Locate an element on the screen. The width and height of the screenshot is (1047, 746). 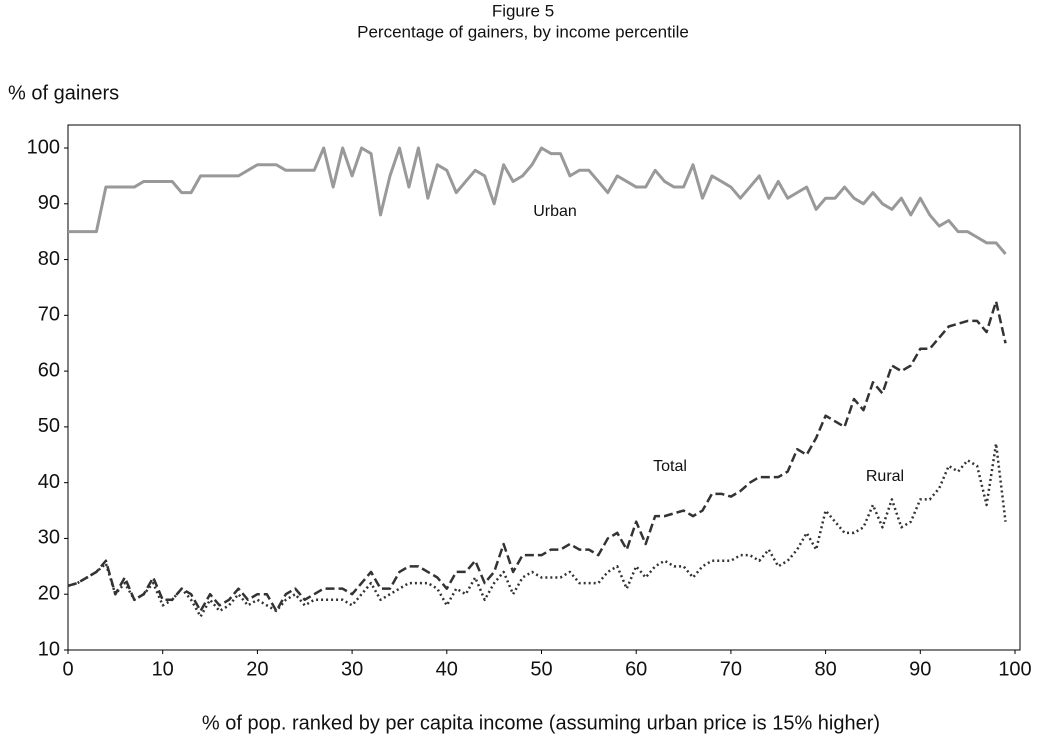
x-tick-label: 30 is located at coordinates (352, 669).